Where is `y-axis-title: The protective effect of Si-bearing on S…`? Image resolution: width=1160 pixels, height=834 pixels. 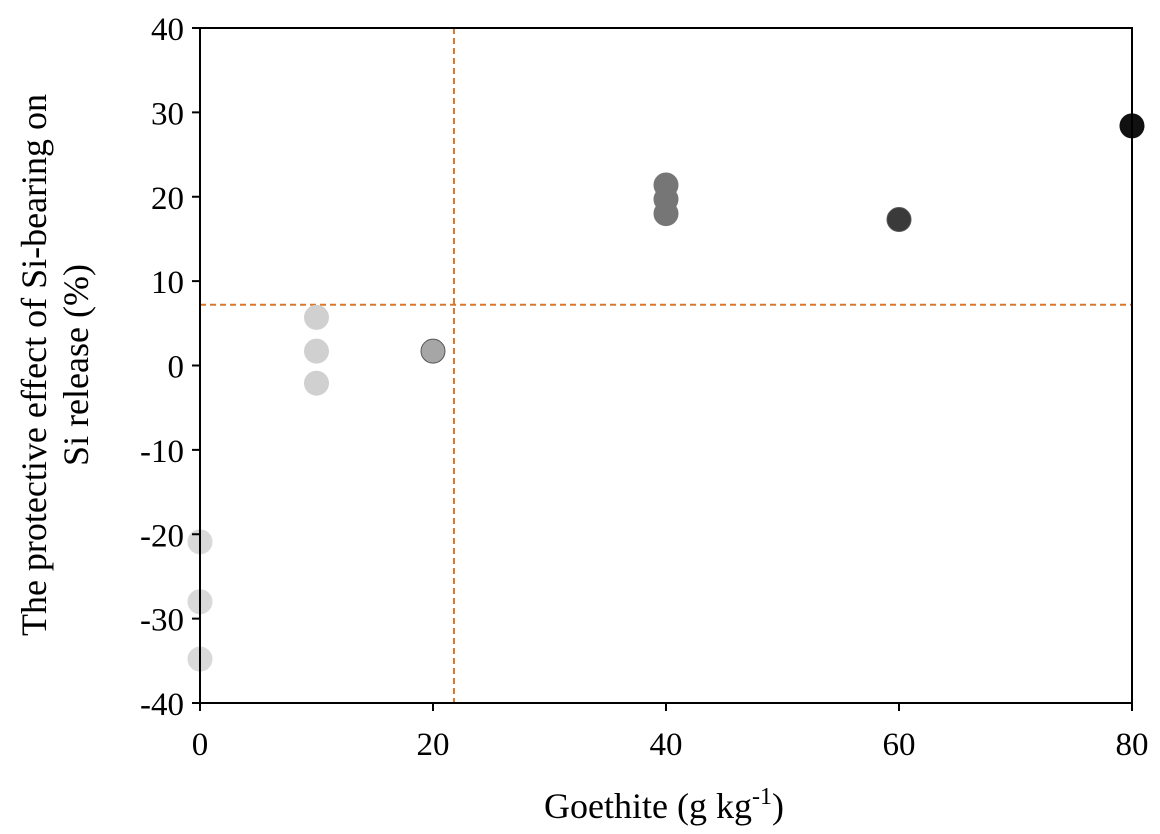 y-axis-title: The protective effect of Si-bearing on S… is located at coordinates (55, 365).